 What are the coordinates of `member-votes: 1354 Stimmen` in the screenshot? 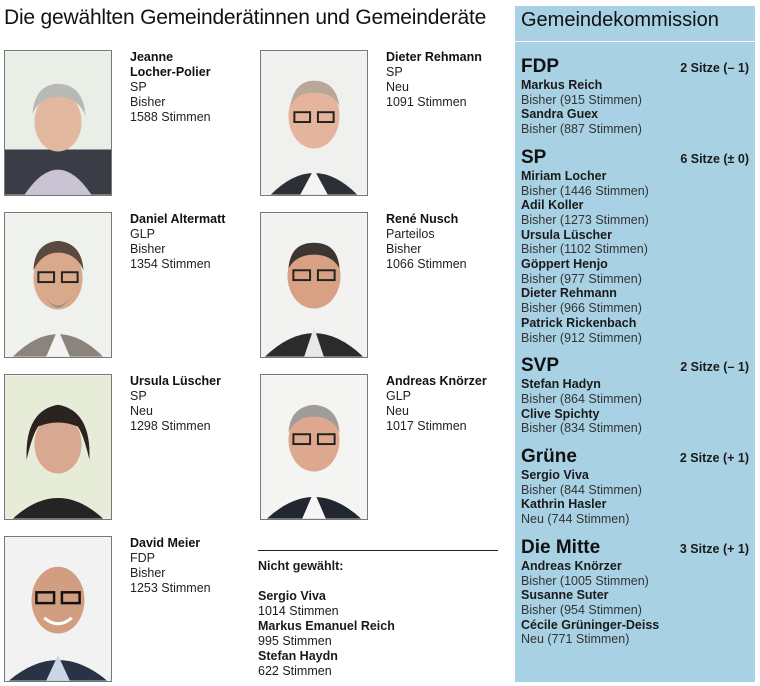 It's located at (170, 264).